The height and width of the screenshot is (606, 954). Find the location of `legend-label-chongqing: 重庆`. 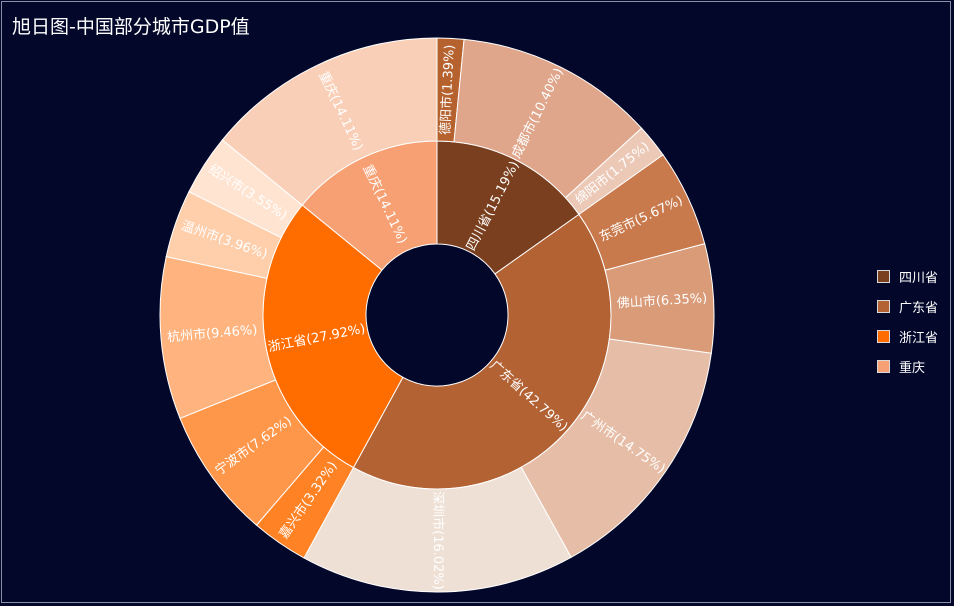

legend-label-chongqing: 重庆 is located at coordinates (912, 368).